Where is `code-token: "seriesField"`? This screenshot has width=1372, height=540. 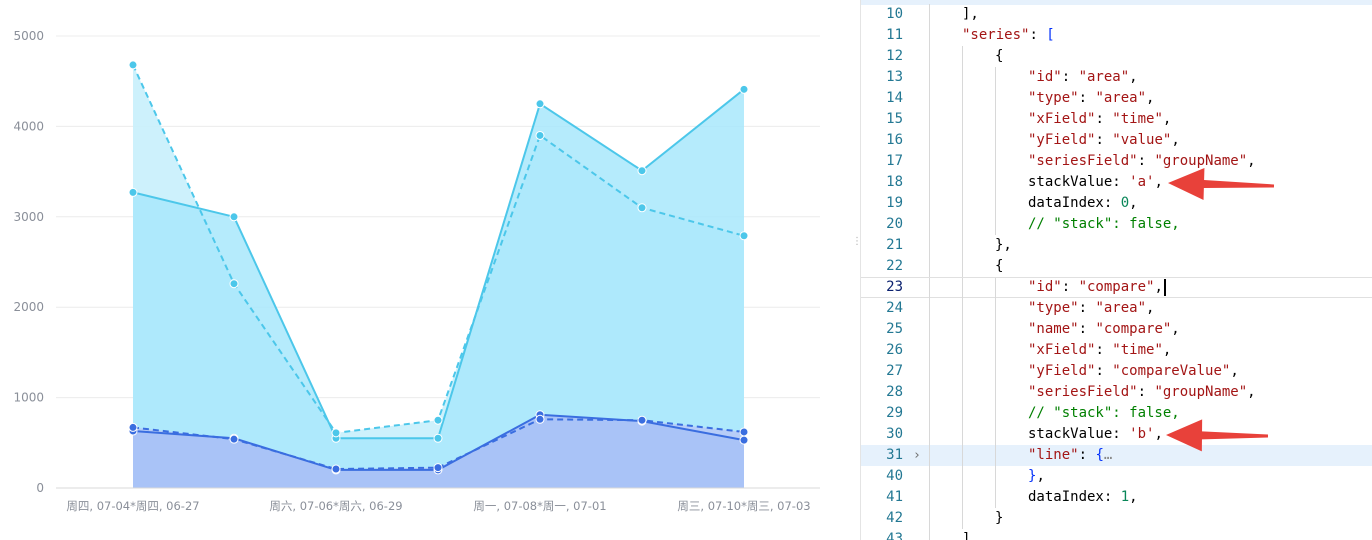
code-token: "seriesField" is located at coordinates (1083, 161).